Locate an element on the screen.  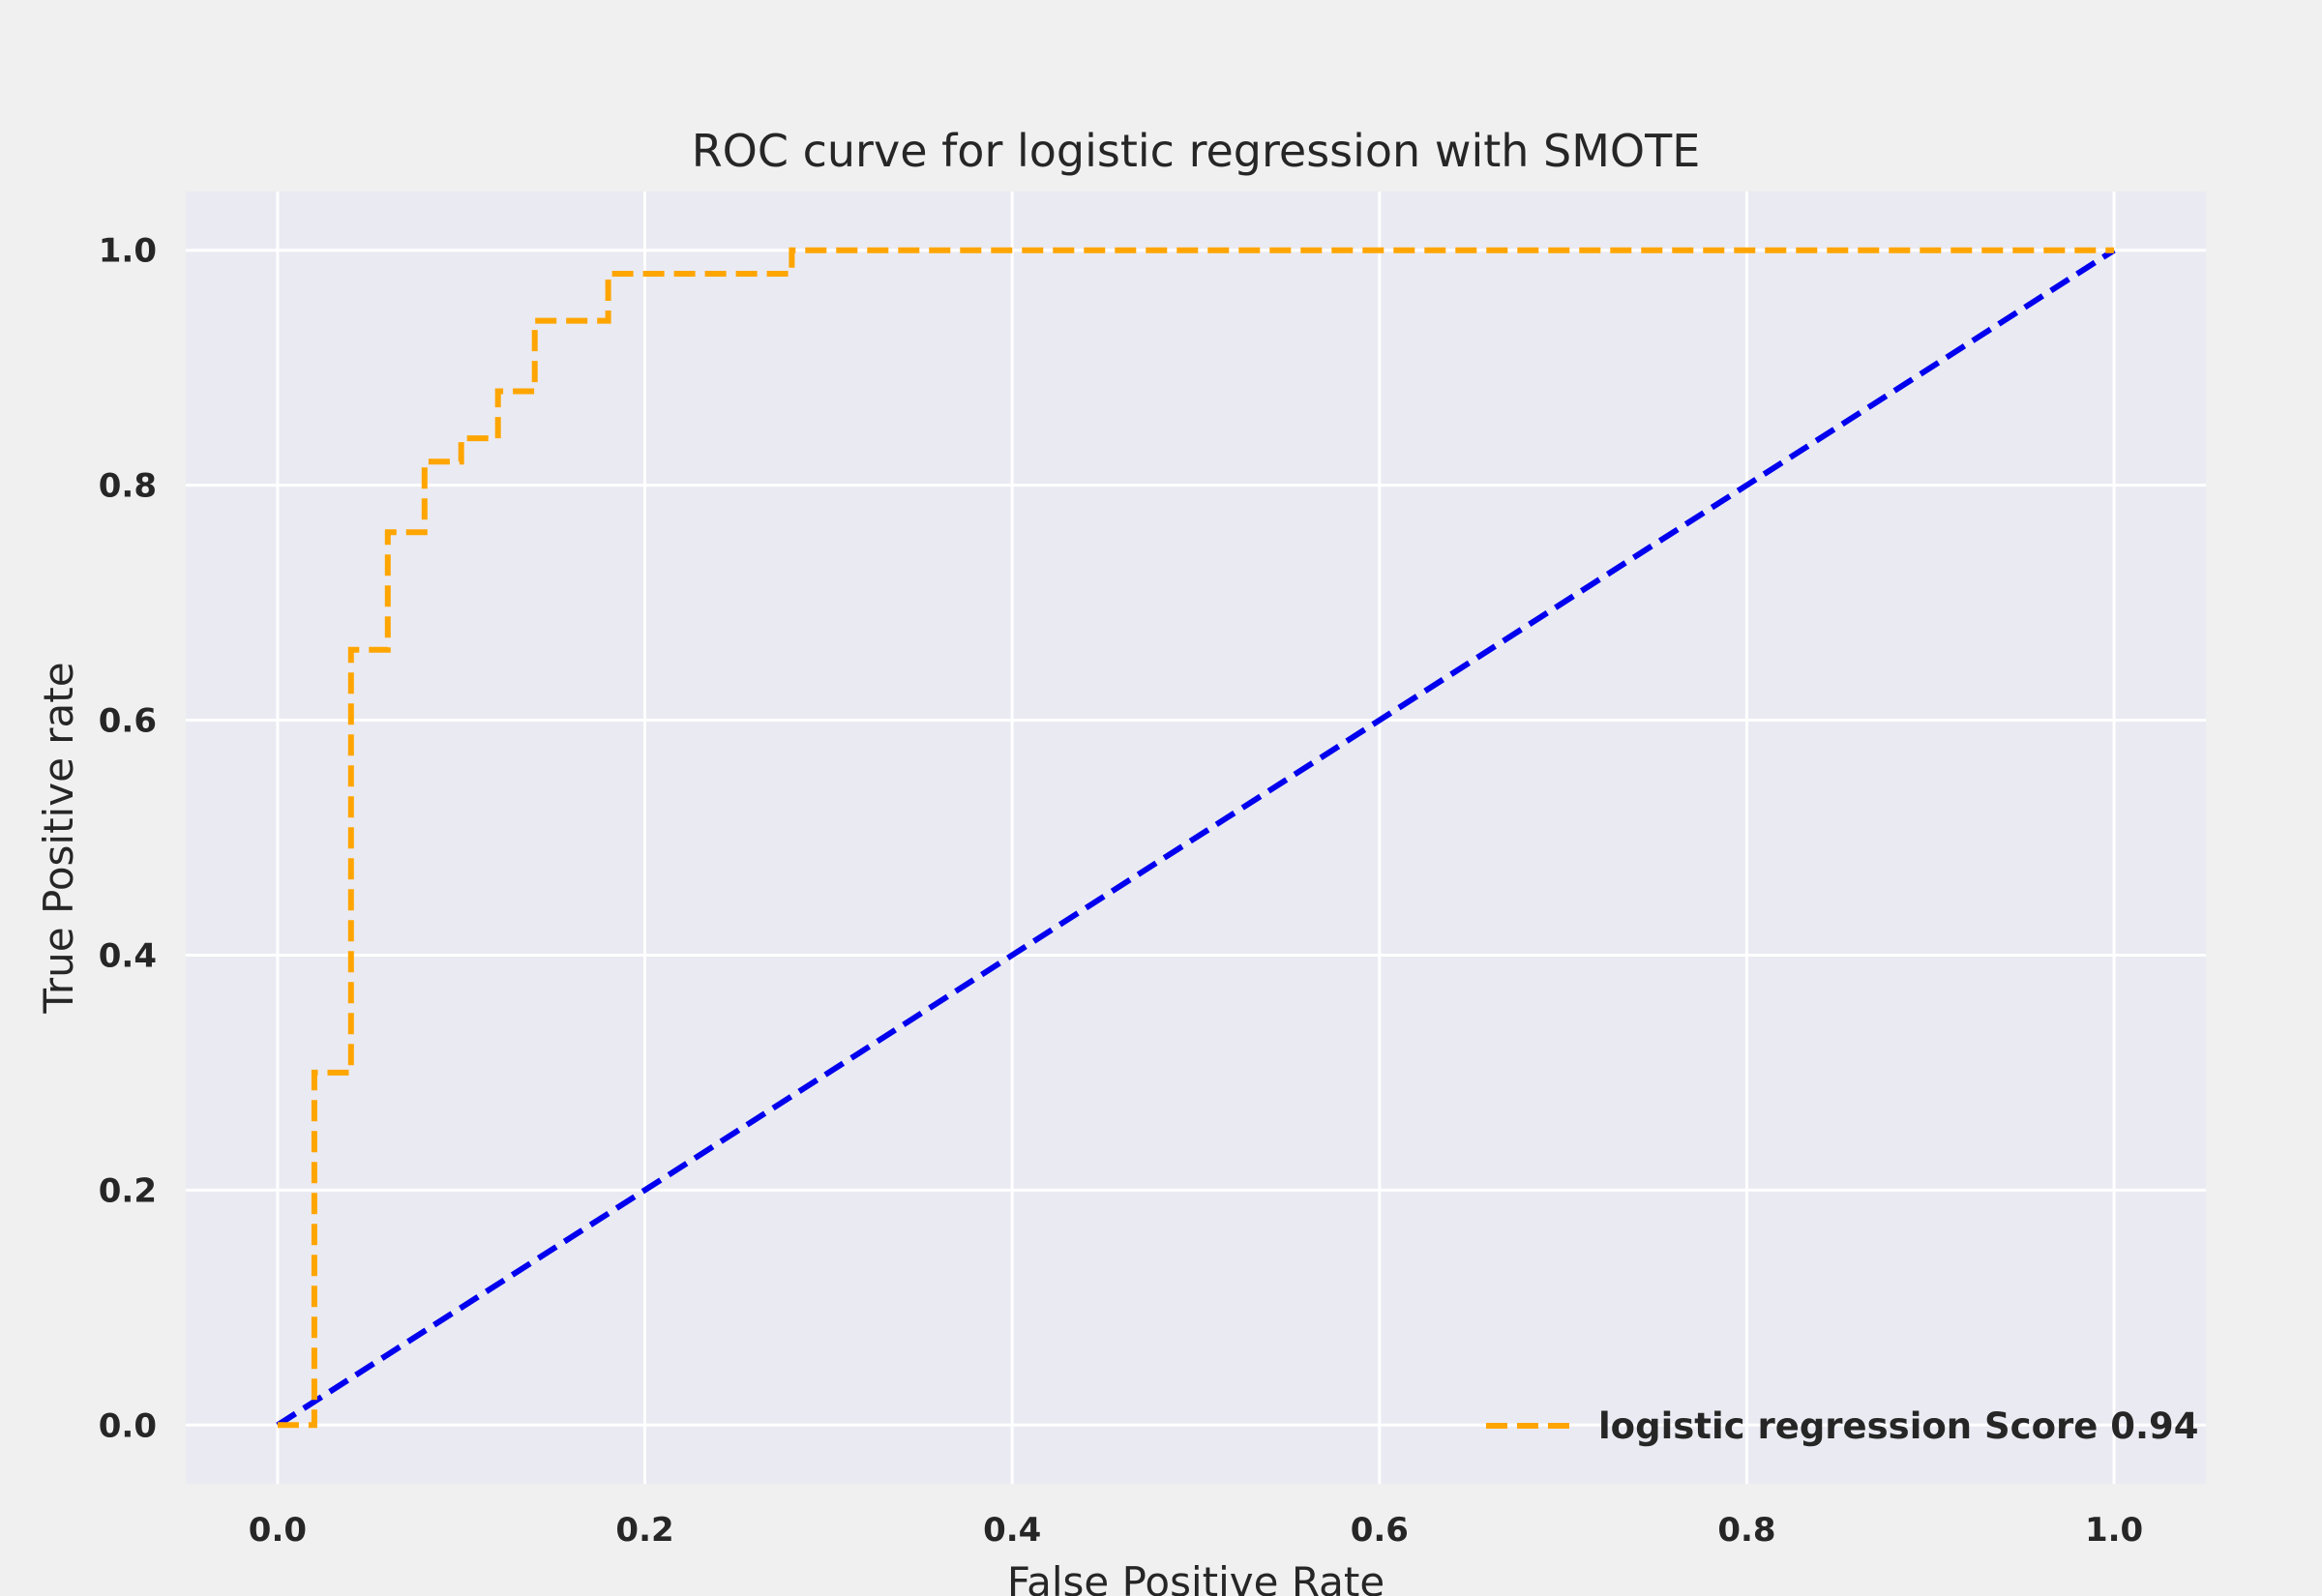
y-tick-label: 0.4 is located at coordinates (128, 955).